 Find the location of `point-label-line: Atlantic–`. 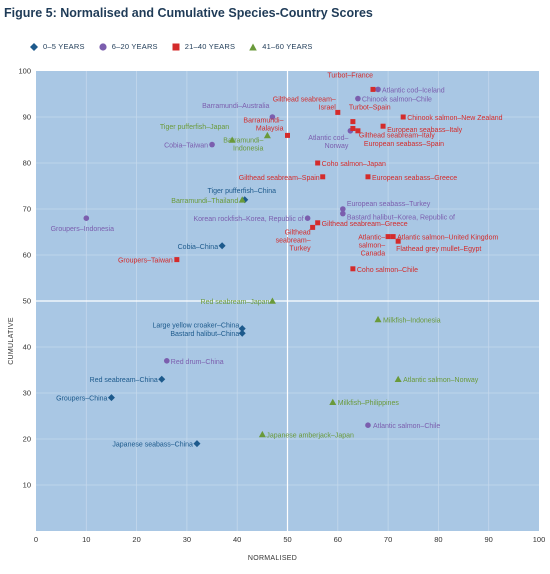

point-label-line: Atlantic– is located at coordinates (371, 238).